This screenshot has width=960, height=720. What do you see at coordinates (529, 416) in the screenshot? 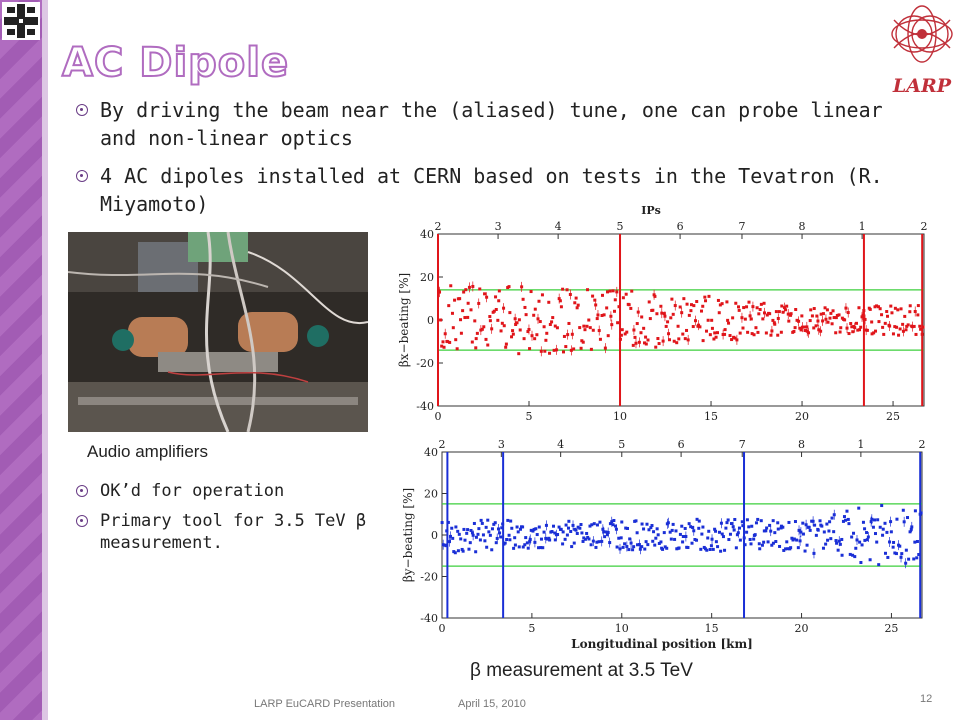
I see `x-tick-label: 5` at bounding box center [529, 416].